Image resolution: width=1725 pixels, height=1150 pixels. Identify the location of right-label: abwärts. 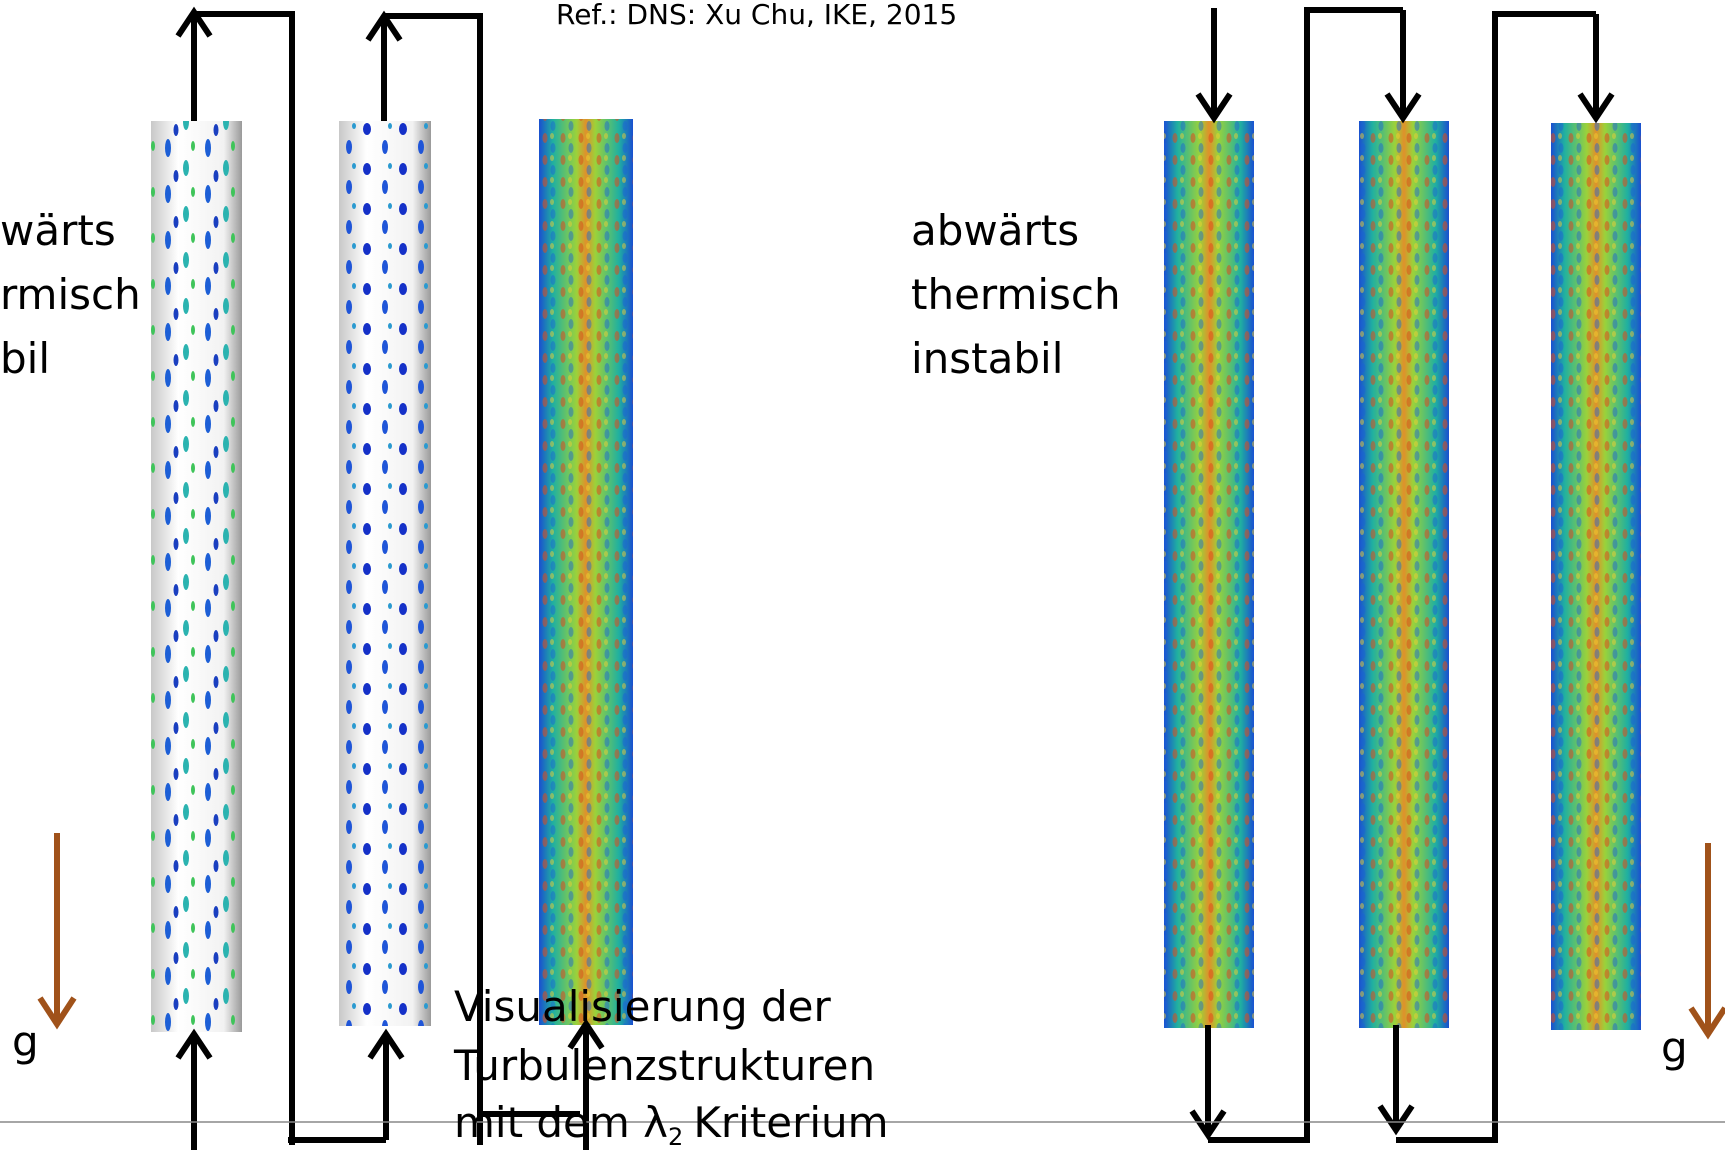
(995, 230).